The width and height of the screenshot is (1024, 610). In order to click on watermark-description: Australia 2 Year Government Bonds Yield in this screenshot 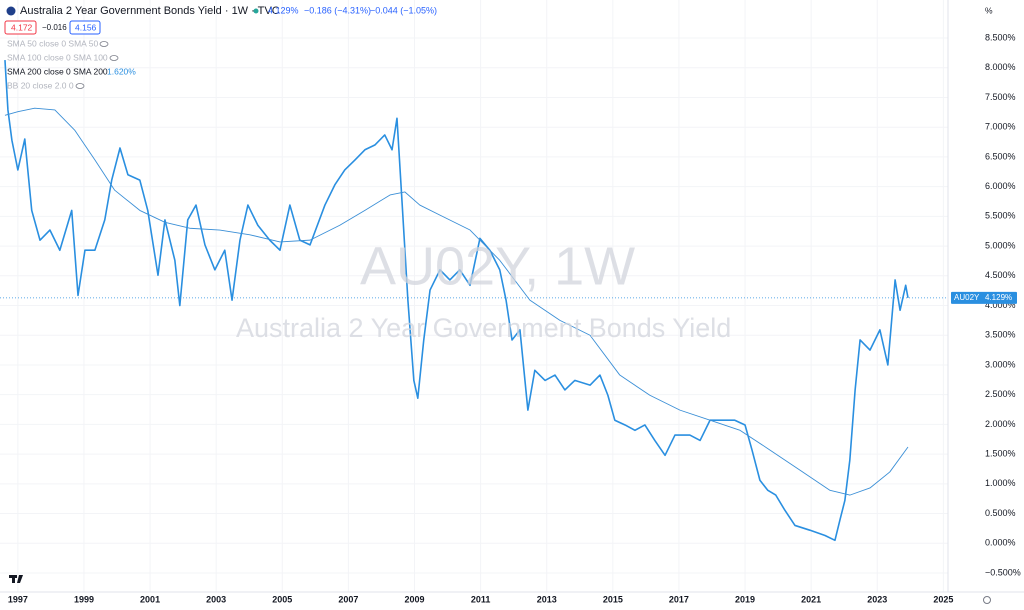, I will do `click(483, 328)`.